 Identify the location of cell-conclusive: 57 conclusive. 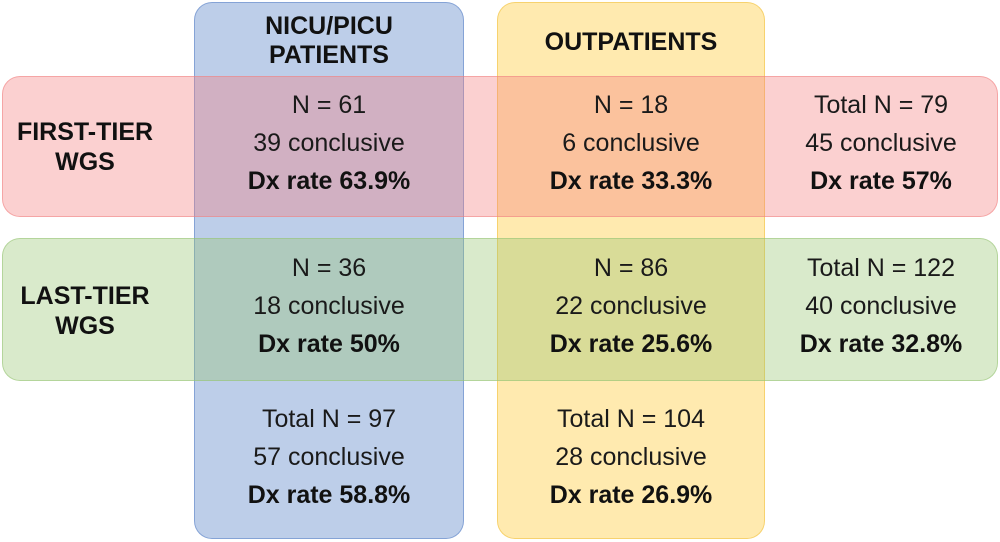
(329, 457).